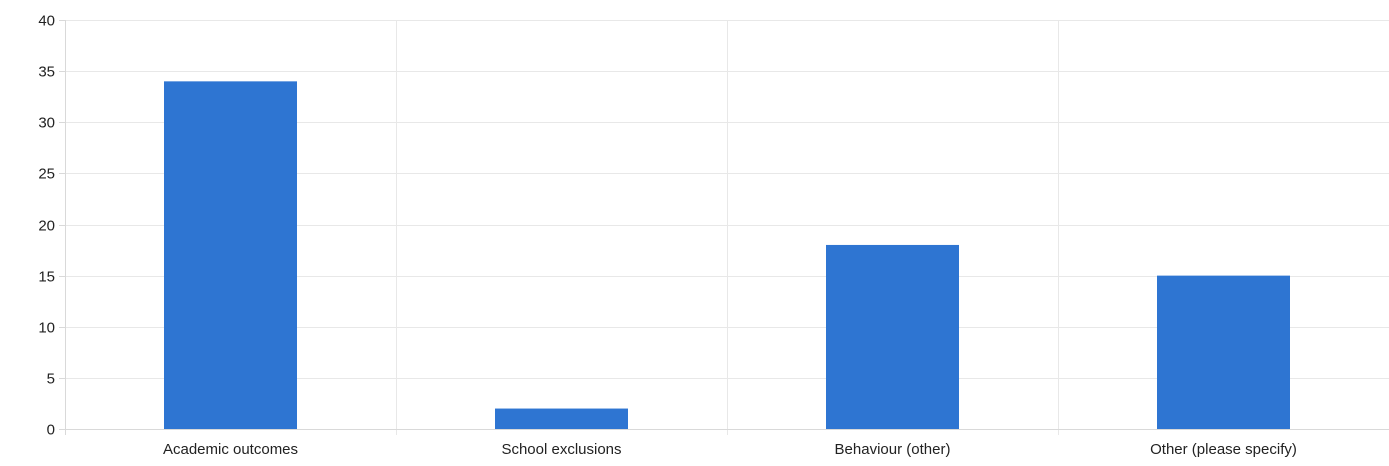 The image size is (1389, 466). Describe the element at coordinates (230, 255) in the screenshot. I see `bar-academic-outcomes` at that location.